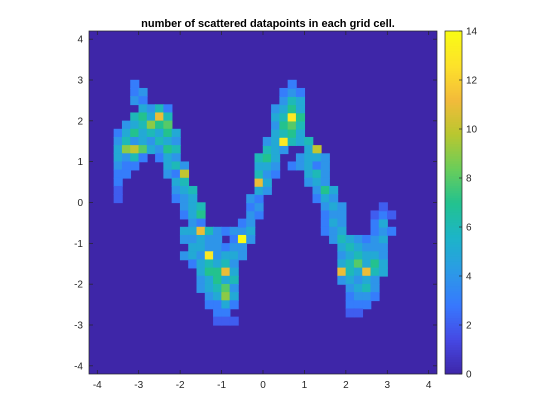 The height and width of the screenshot is (420, 560). What do you see at coordinates (80, 162) in the screenshot?
I see `y-tick-label: 1` at bounding box center [80, 162].